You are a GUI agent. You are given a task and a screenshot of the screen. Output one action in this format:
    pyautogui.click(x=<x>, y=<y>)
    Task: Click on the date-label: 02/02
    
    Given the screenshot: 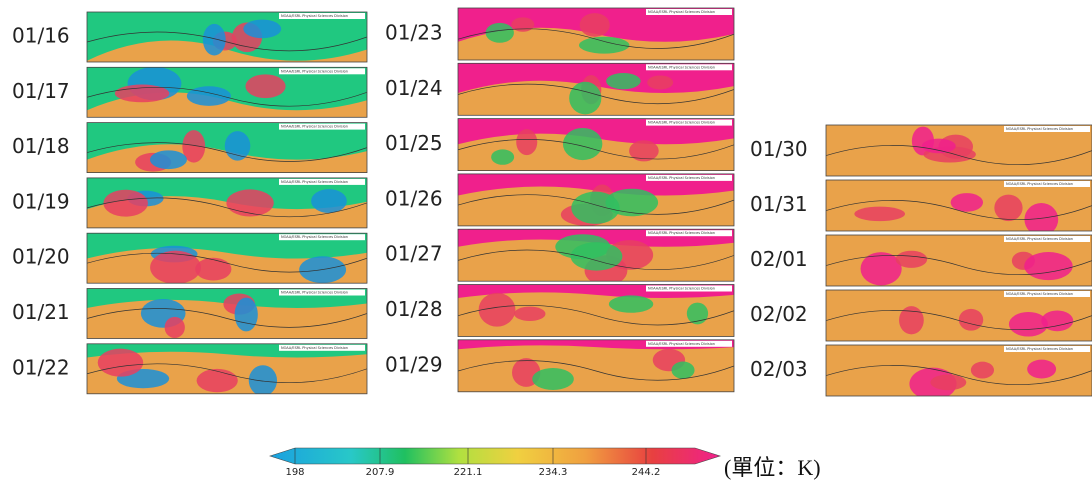 What is the action you would take?
    pyautogui.click(x=779, y=314)
    